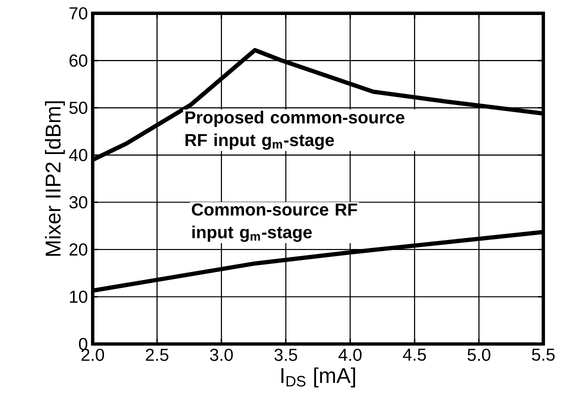 This screenshot has width=579, height=420. What do you see at coordinates (286, 354) in the screenshot?
I see `x-tick-label: 3.5` at bounding box center [286, 354].